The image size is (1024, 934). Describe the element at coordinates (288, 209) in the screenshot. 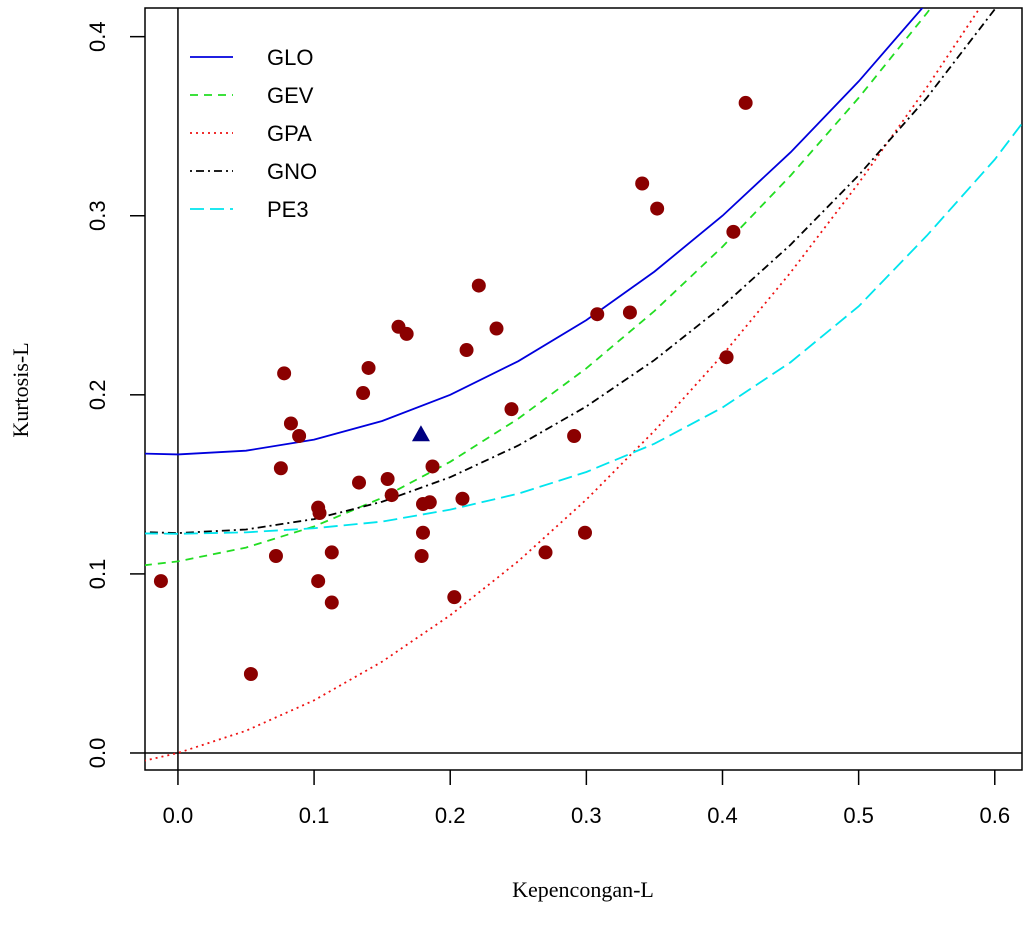

I see `legend-label: PE3` at that location.